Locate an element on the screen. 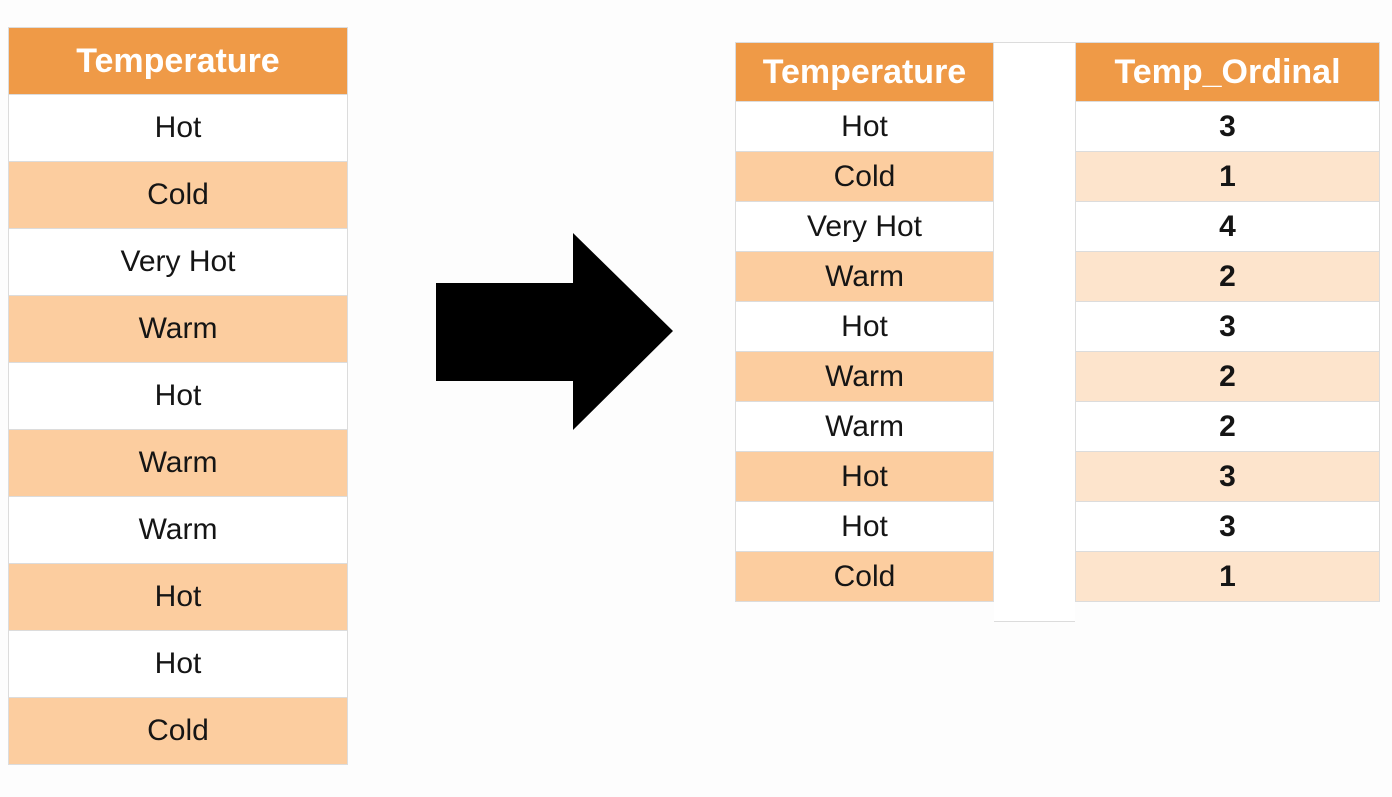 This screenshot has height=797, width=1392. table-row: 4 is located at coordinates (1227, 226).